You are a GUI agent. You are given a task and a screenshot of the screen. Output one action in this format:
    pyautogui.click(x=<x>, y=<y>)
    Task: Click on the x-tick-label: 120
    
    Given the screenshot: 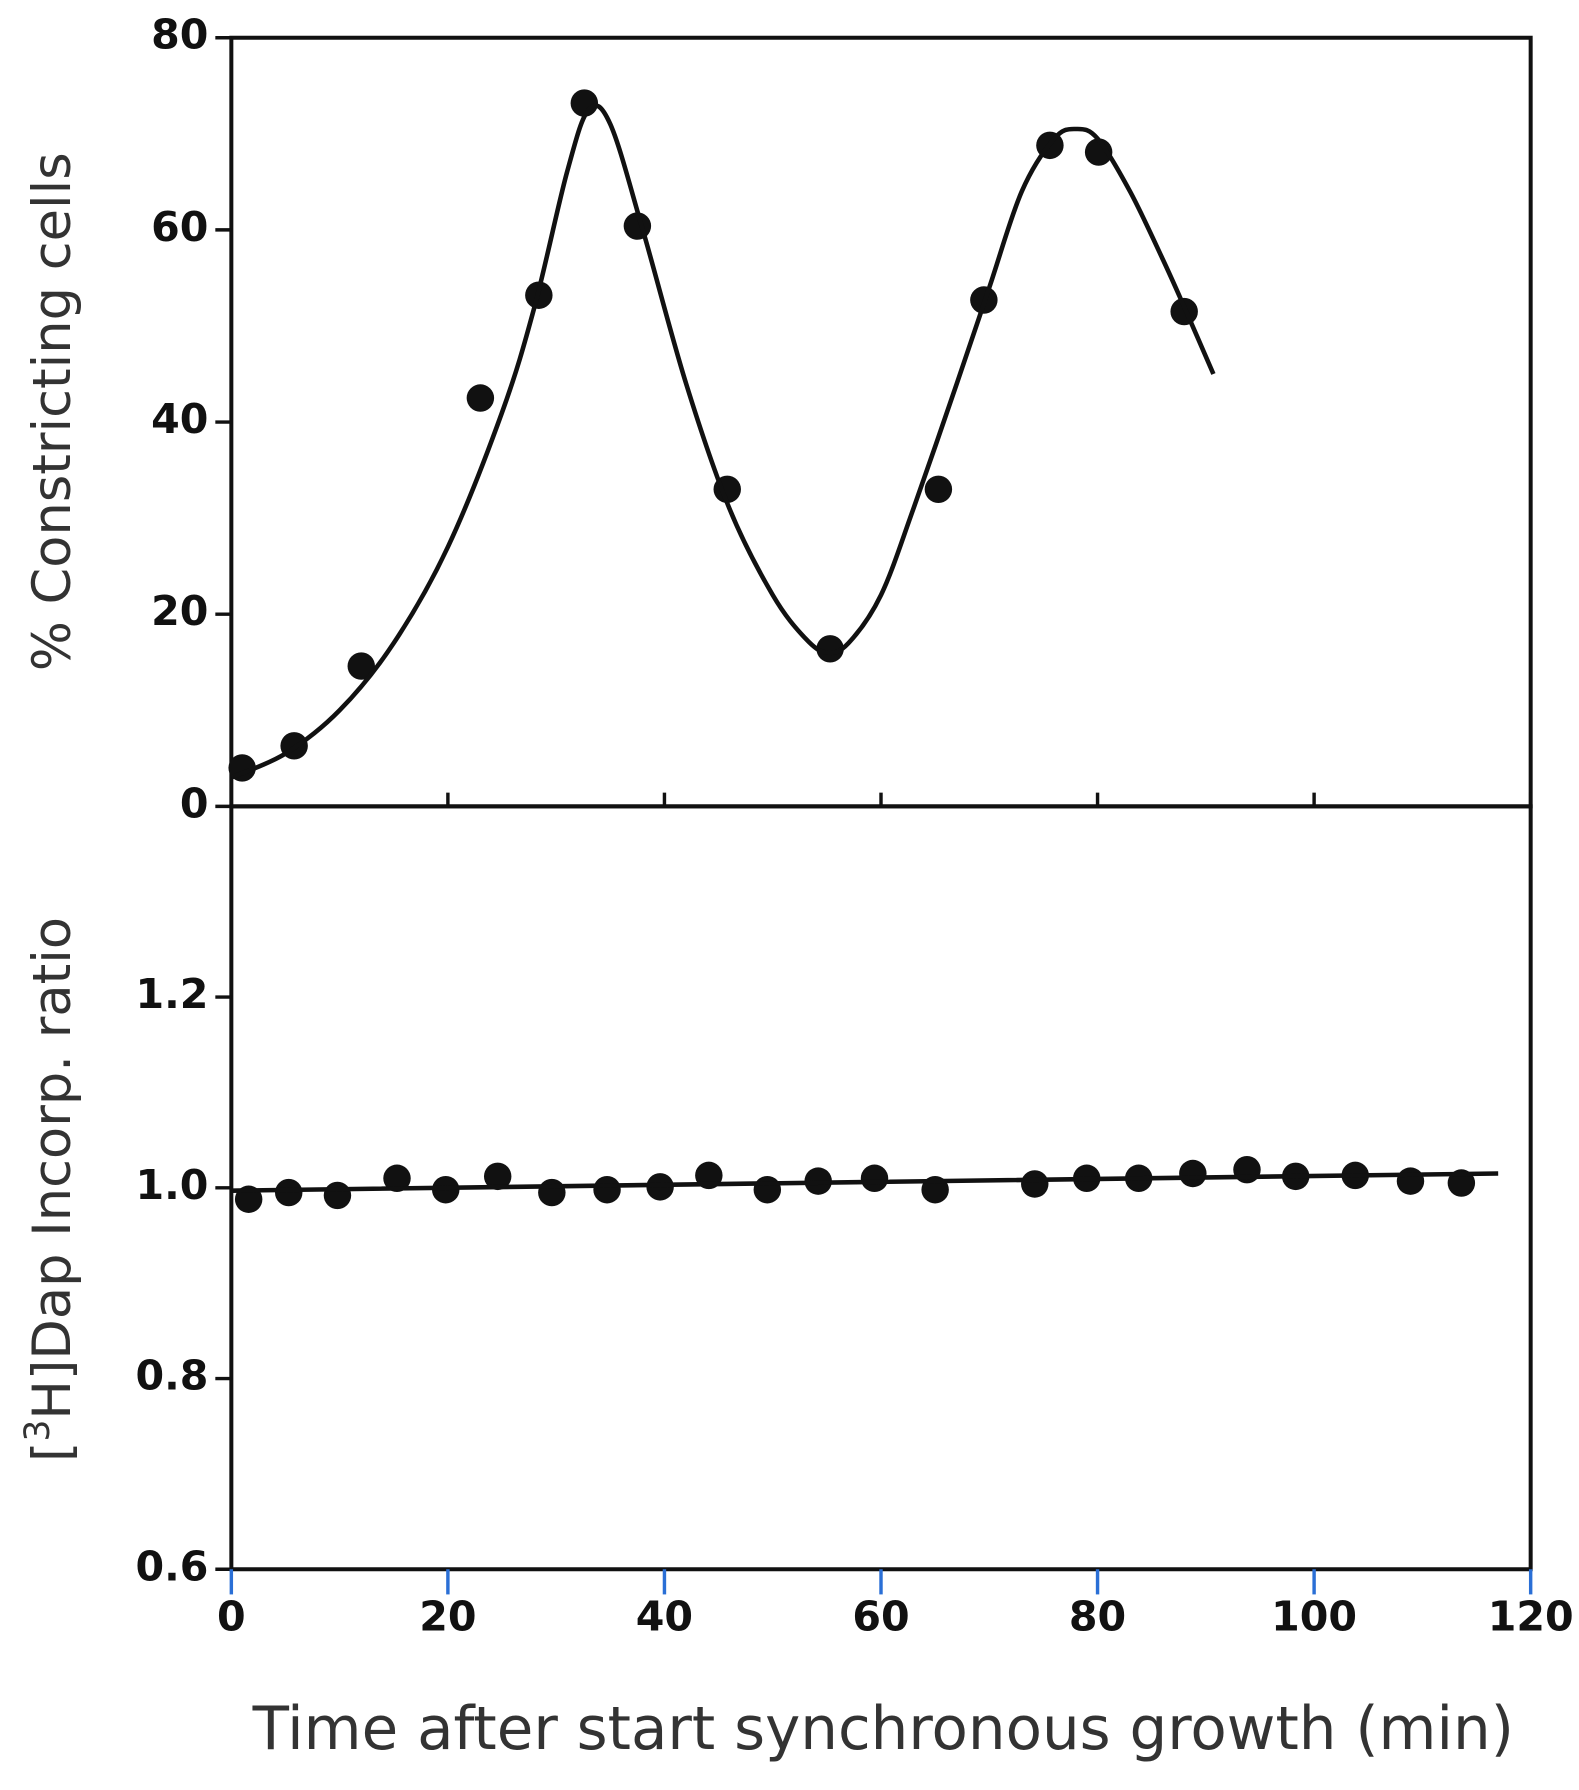 What is the action you would take?
    pyautogui.click(x=1531, y=1617)
    